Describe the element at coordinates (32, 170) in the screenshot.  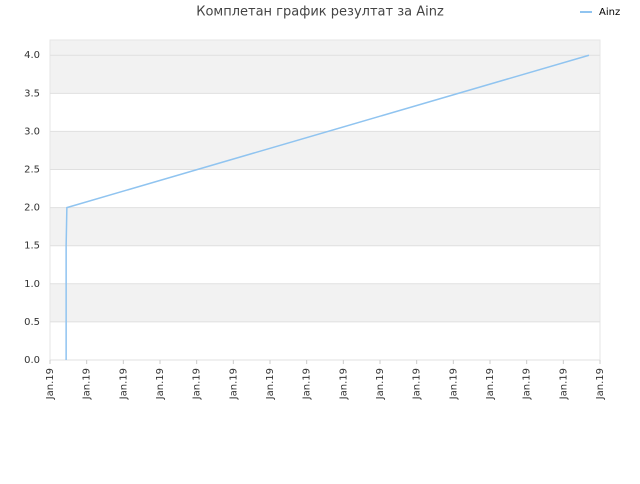
I see `y-tick-label: 2.5` at that location.